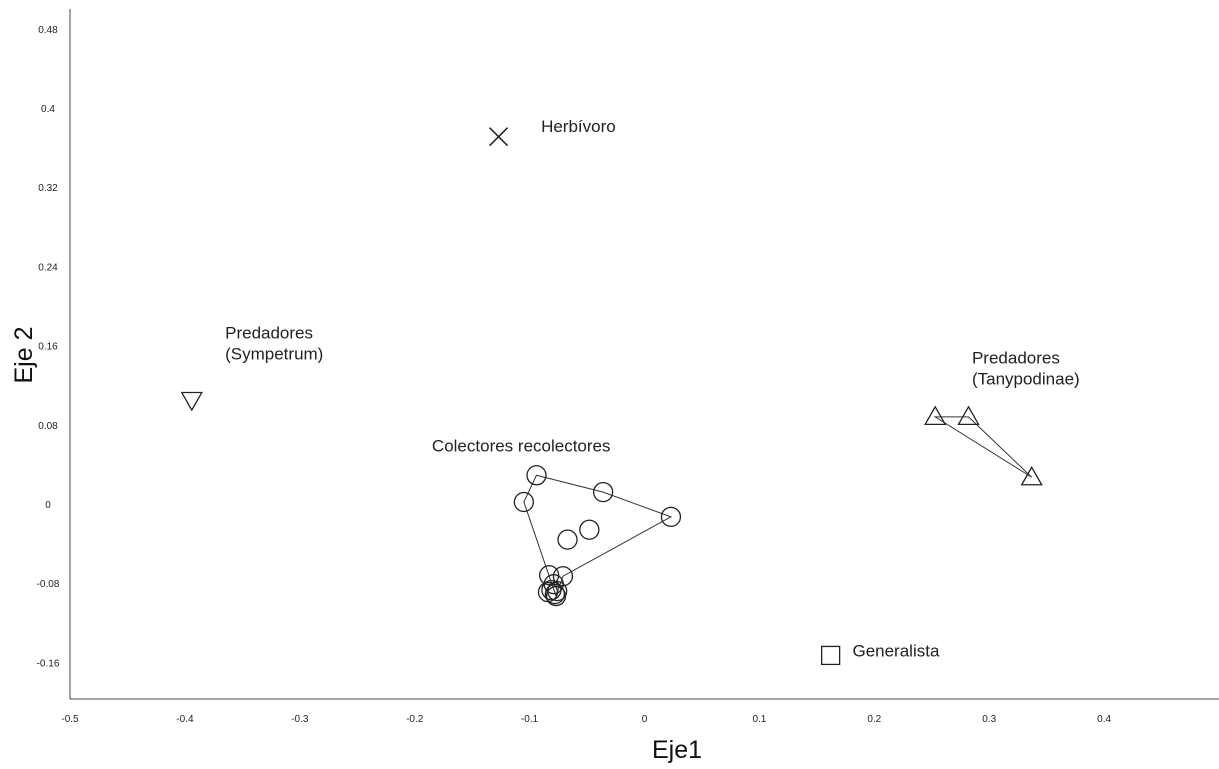  I want to click on y-tick-label: 0.32, so click(48, 188).